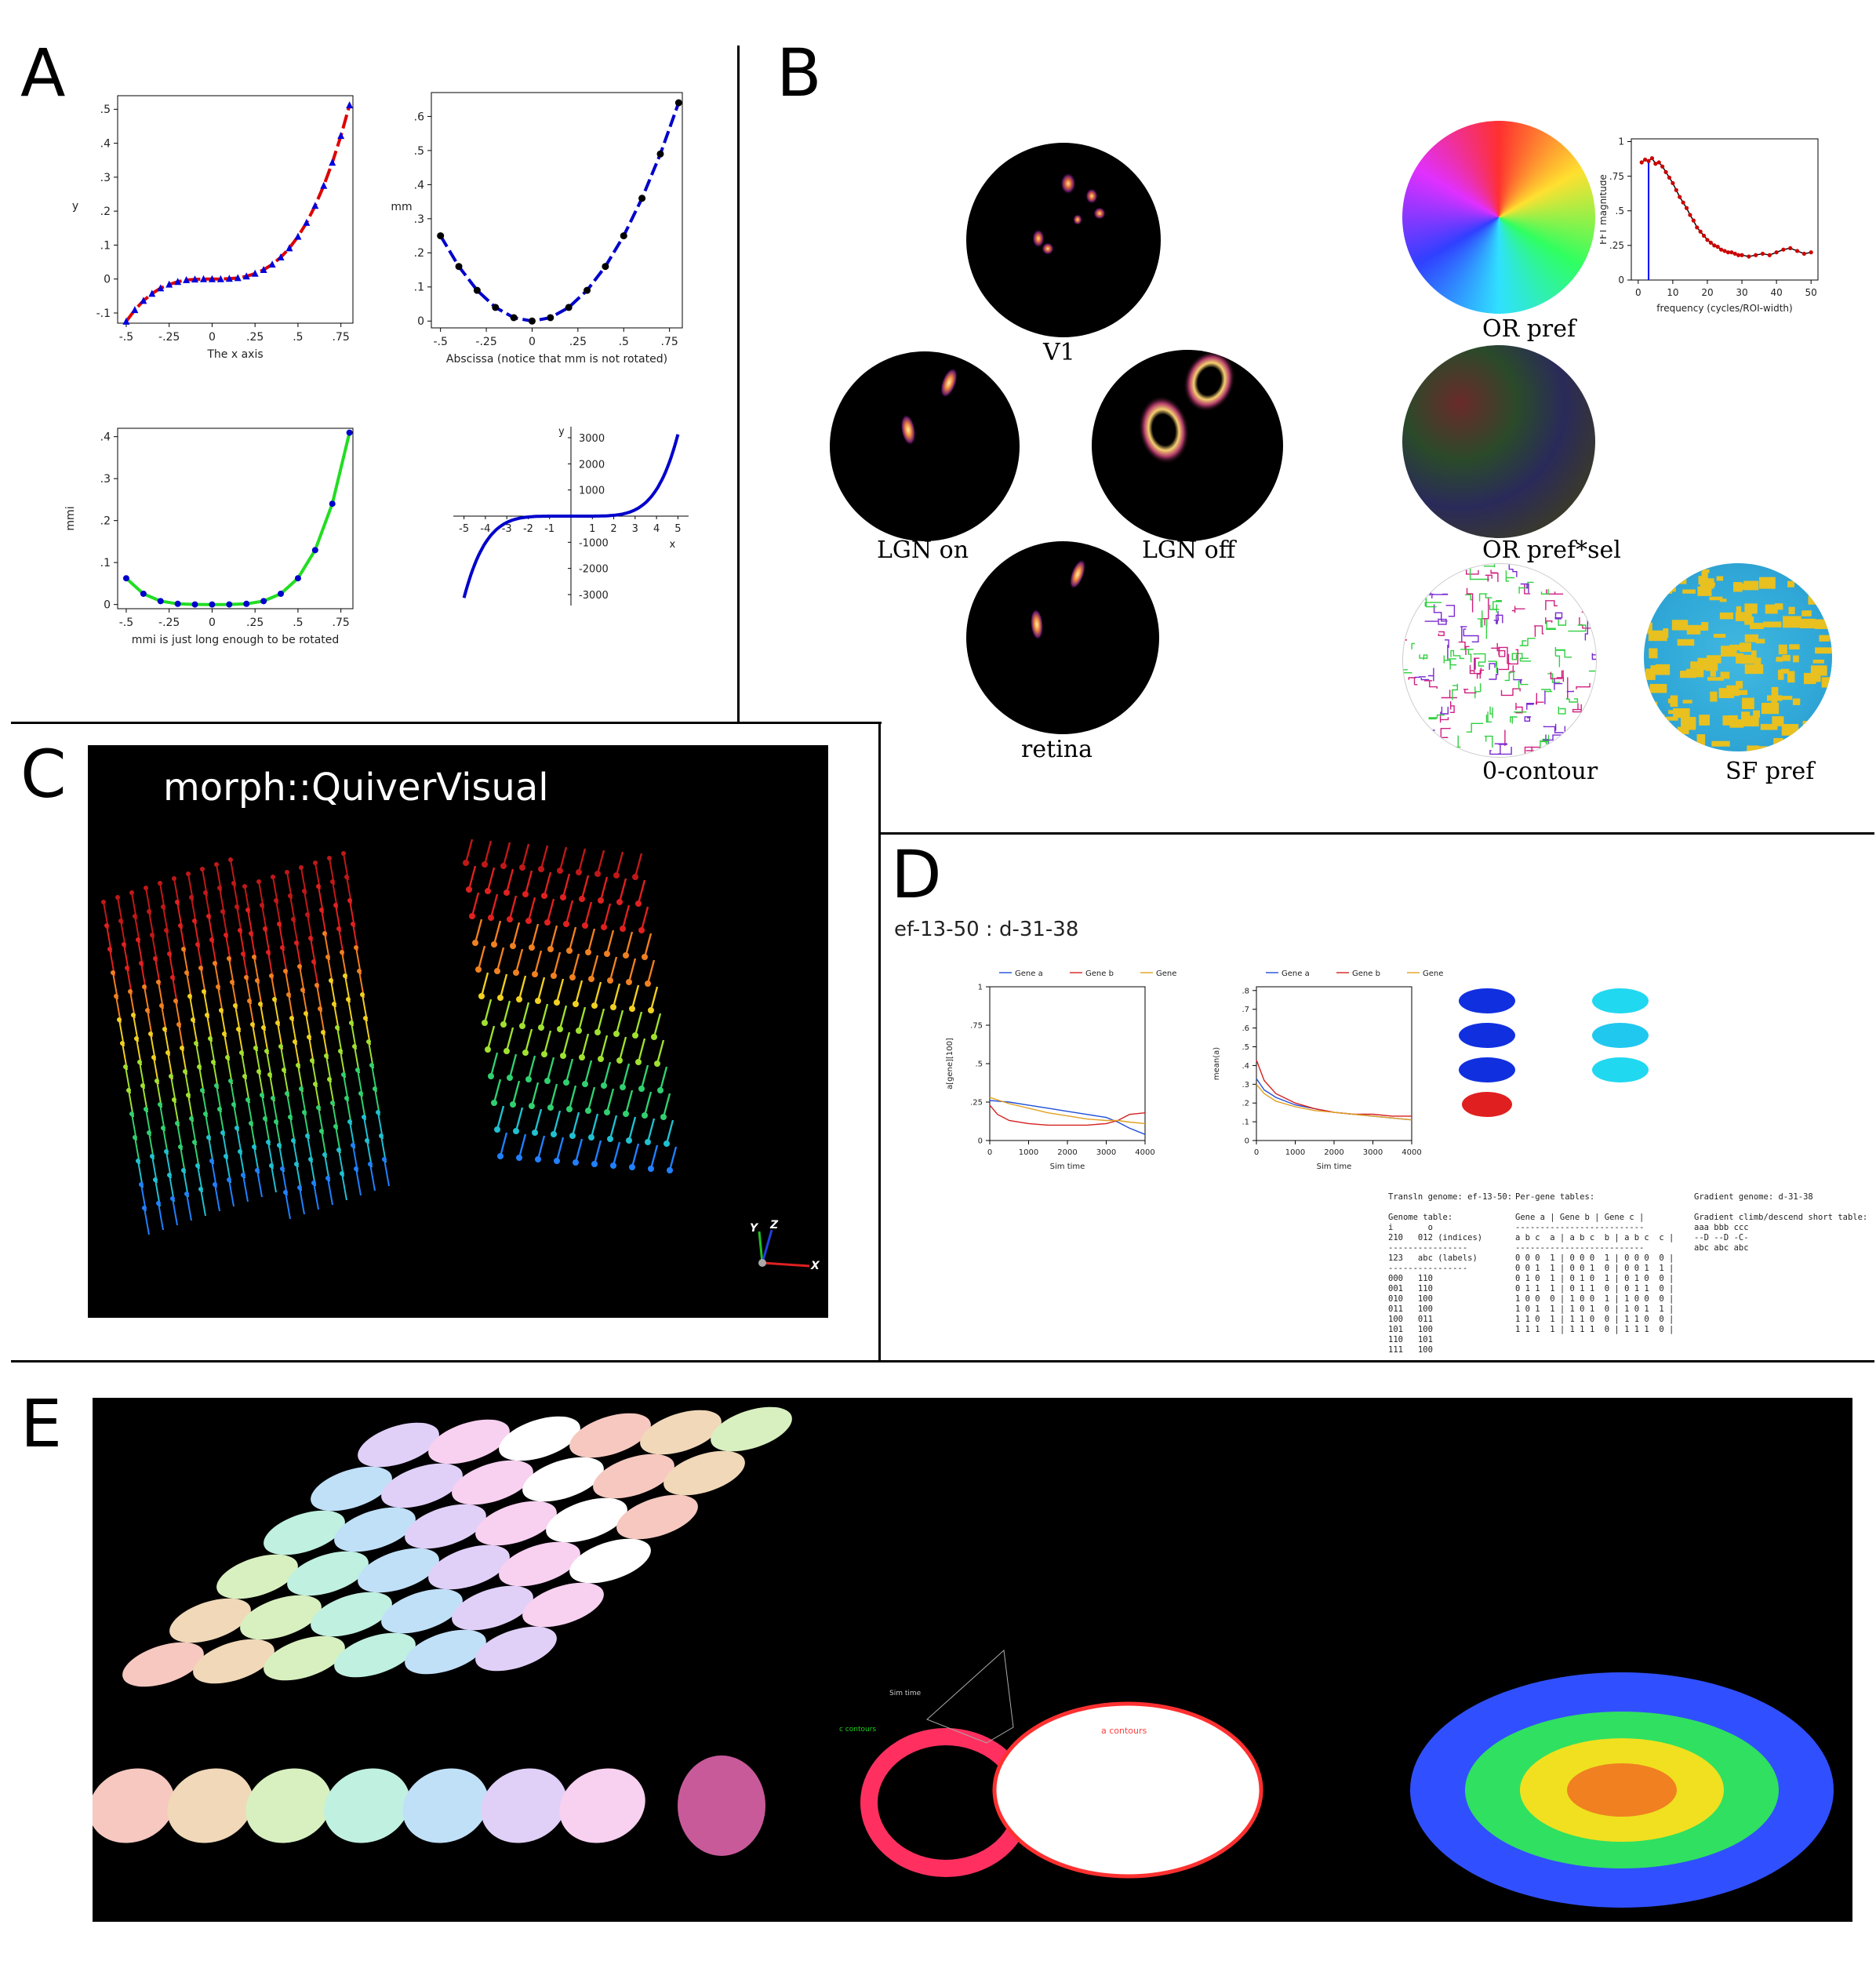 This screenshot has width=1876, height=1961. I want to click on y-axis-label: y, so click(561, 432).